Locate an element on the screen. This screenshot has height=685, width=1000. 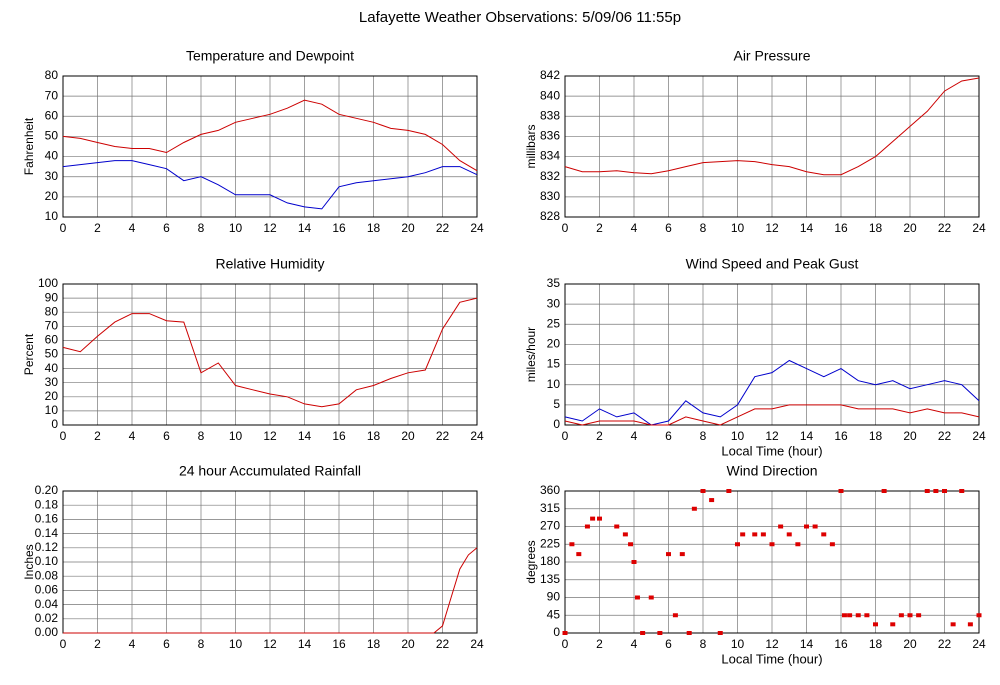
y-tick-label: 0.08 is located at coordinates (47, 575).